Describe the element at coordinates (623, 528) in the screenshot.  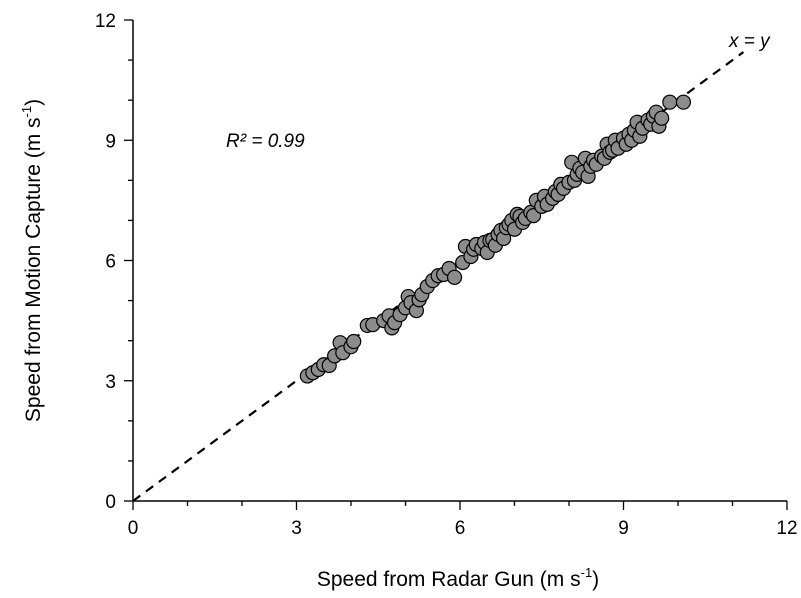
I see `x-tick-label: 9` at that location.